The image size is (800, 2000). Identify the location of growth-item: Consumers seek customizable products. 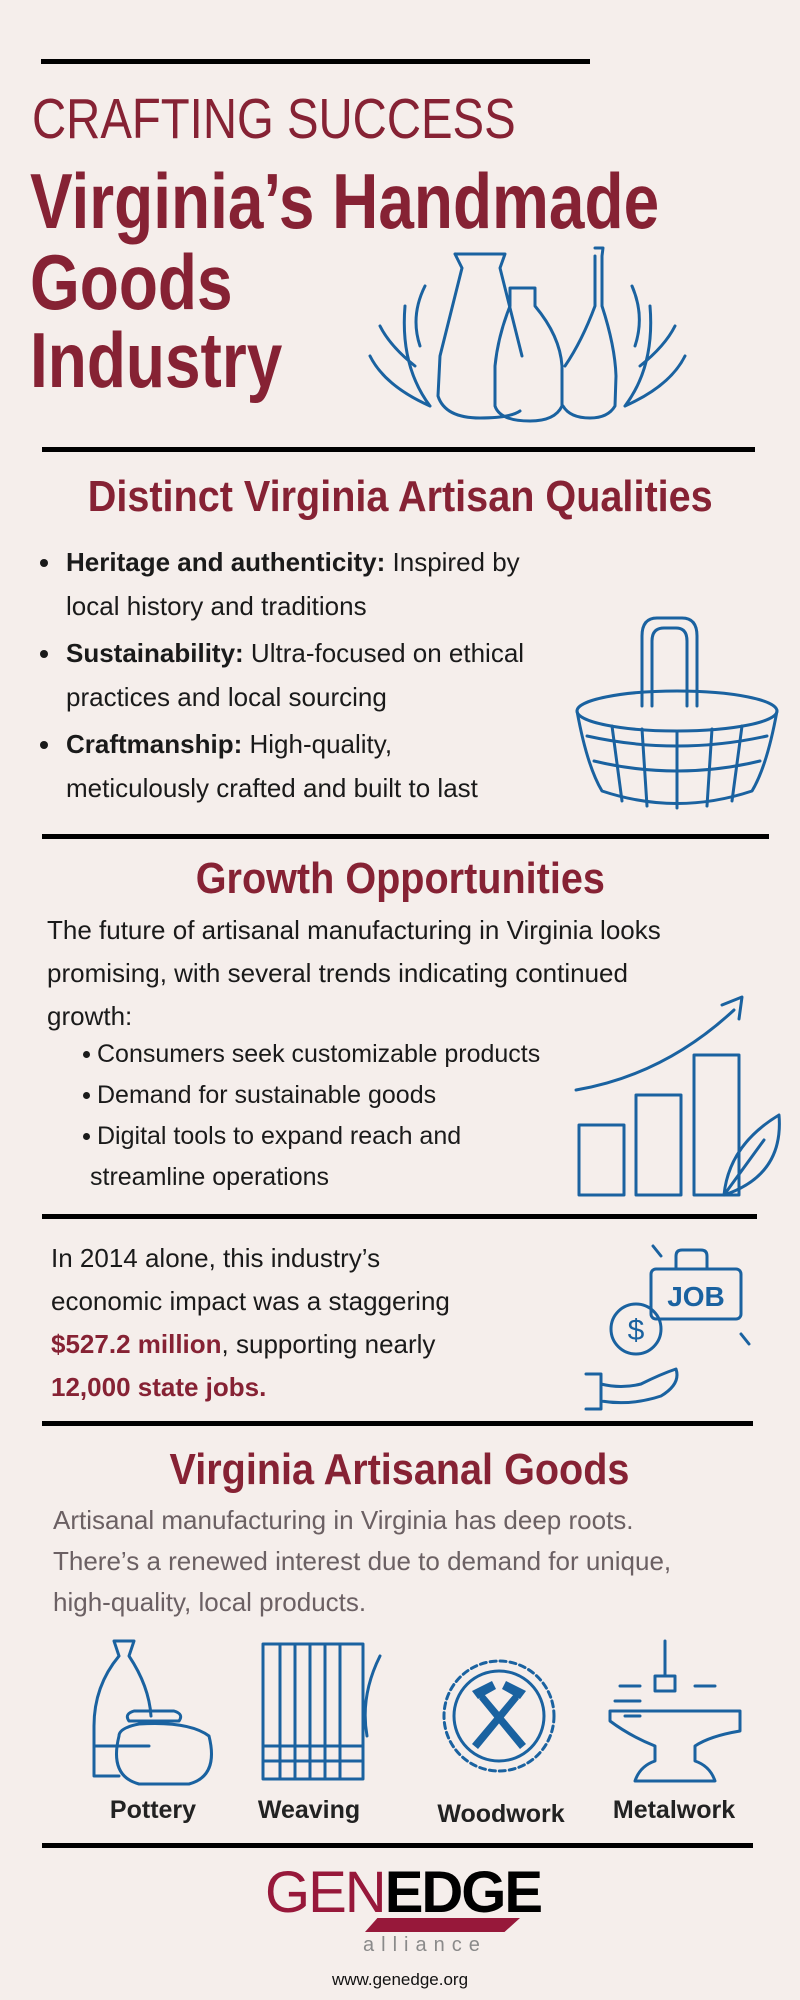
(311, 1054).